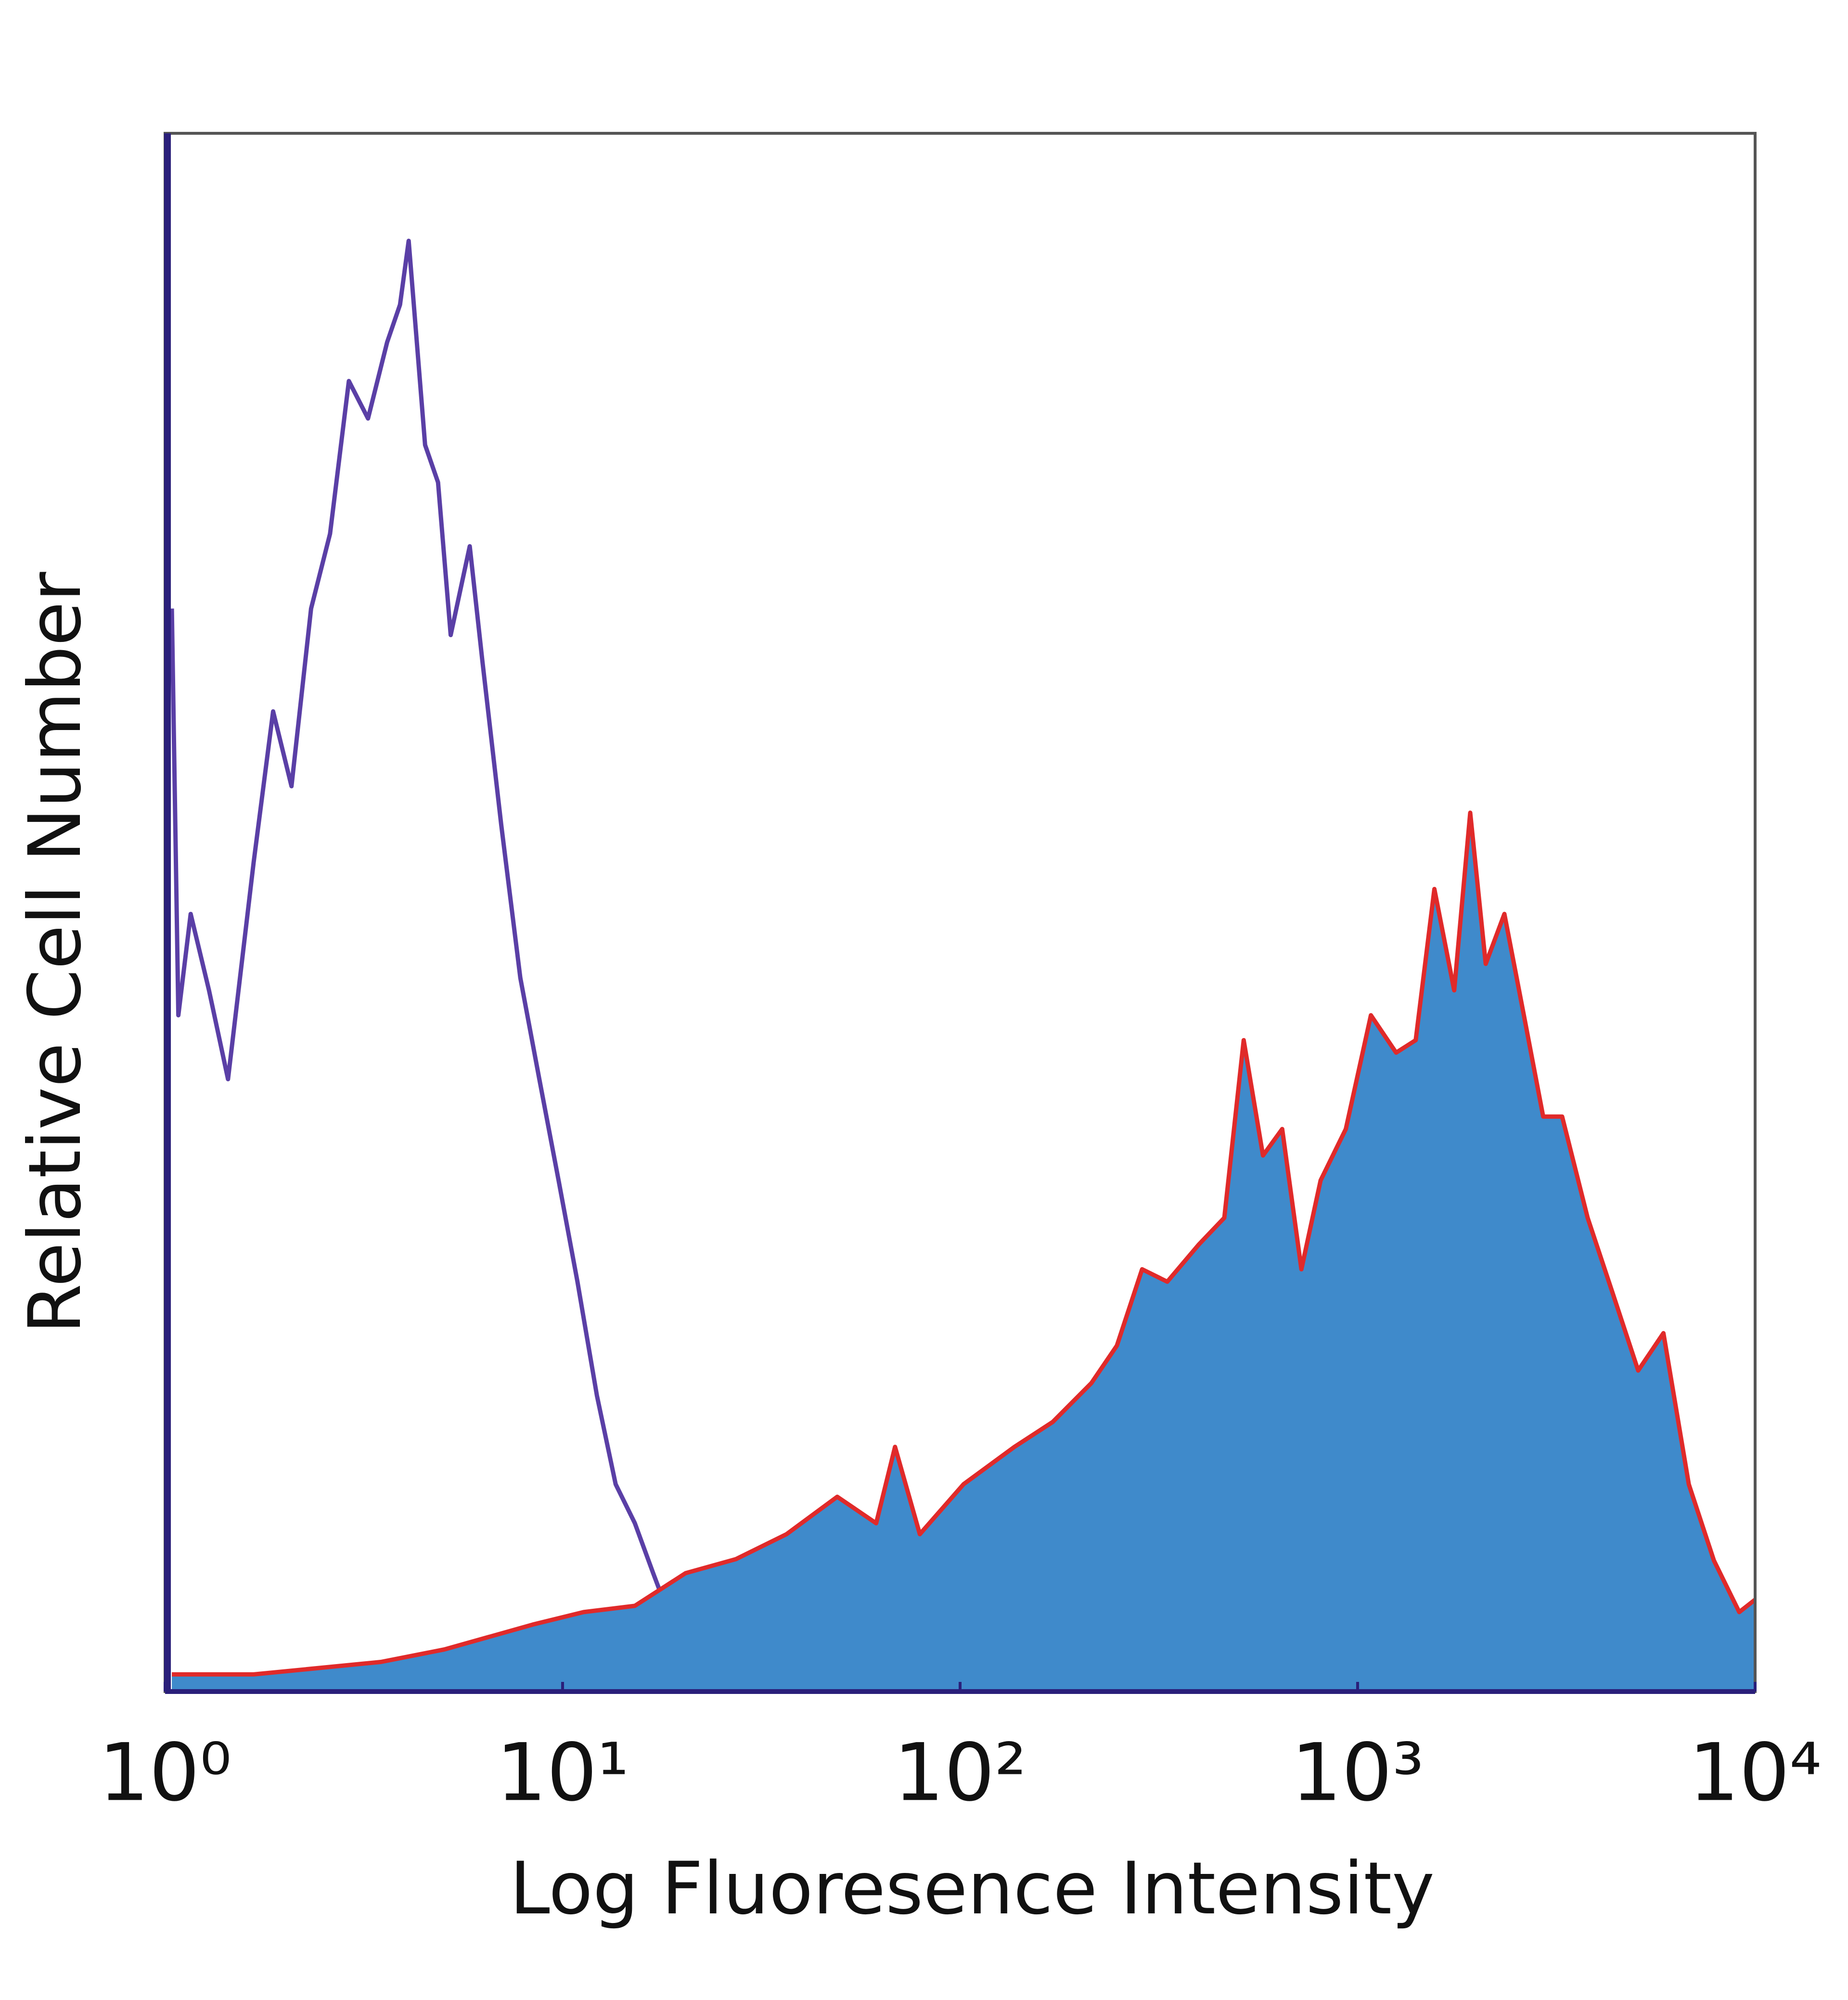 The height and width of the screenshot is (2000, 1848). I want to click on x-tick-label: 10², so click(960, 1772).